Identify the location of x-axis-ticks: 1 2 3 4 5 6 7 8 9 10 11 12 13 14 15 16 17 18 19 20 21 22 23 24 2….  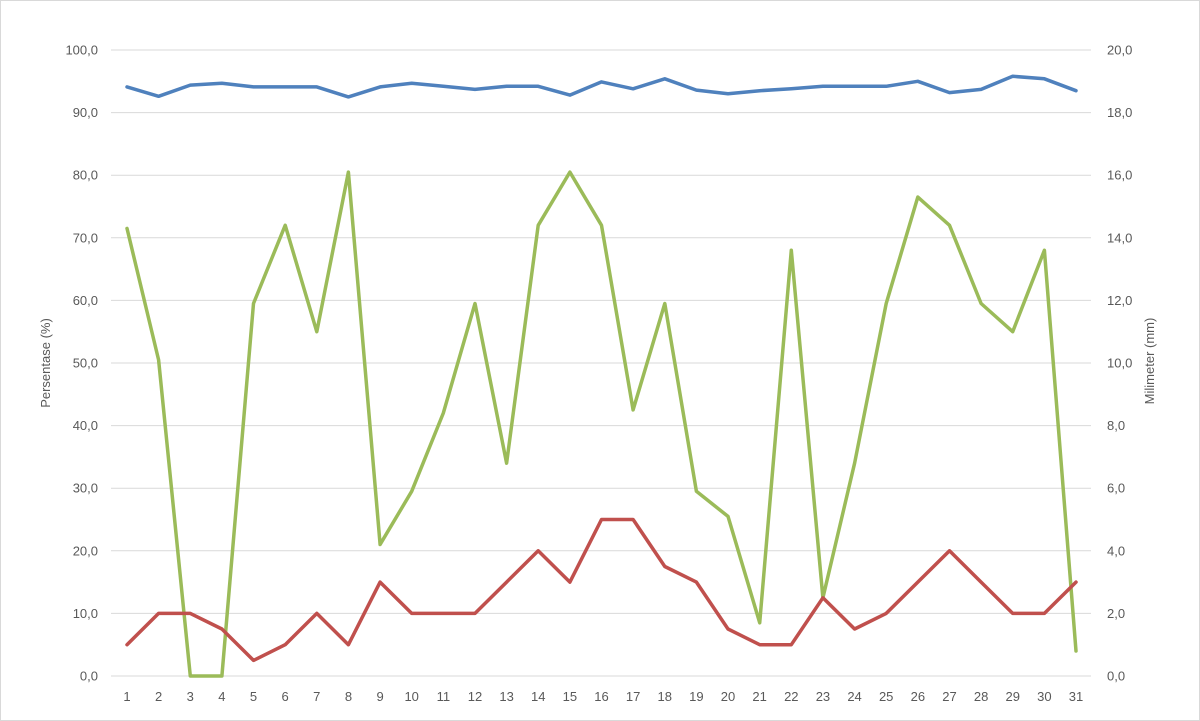
(603, 696).